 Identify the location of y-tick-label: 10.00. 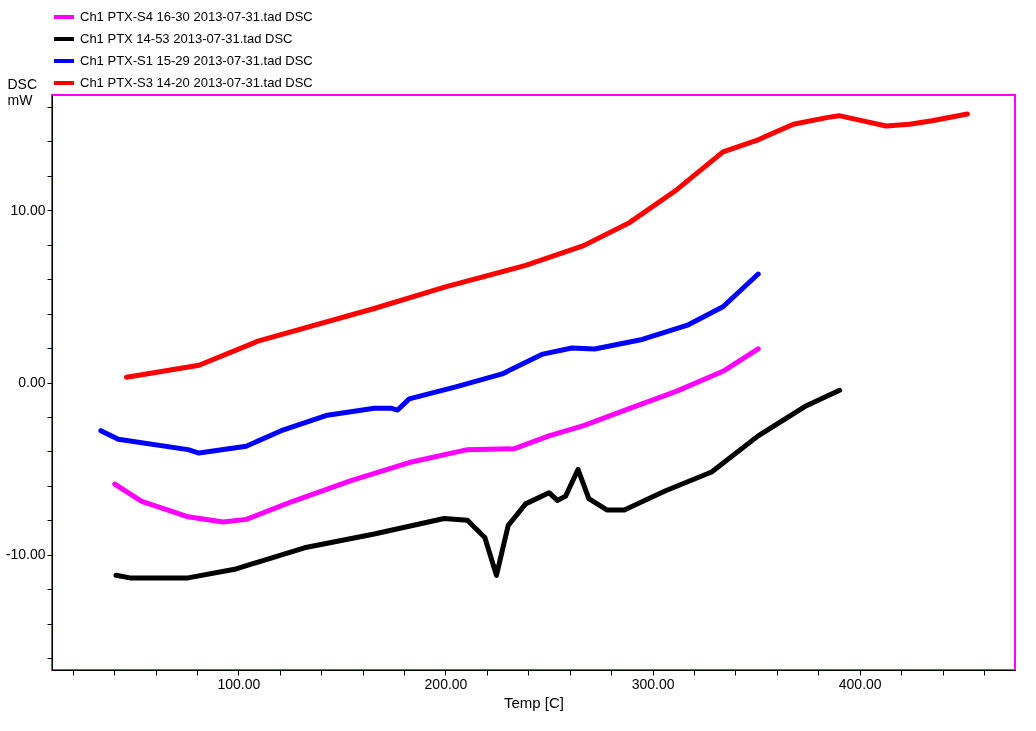
(28, 209).